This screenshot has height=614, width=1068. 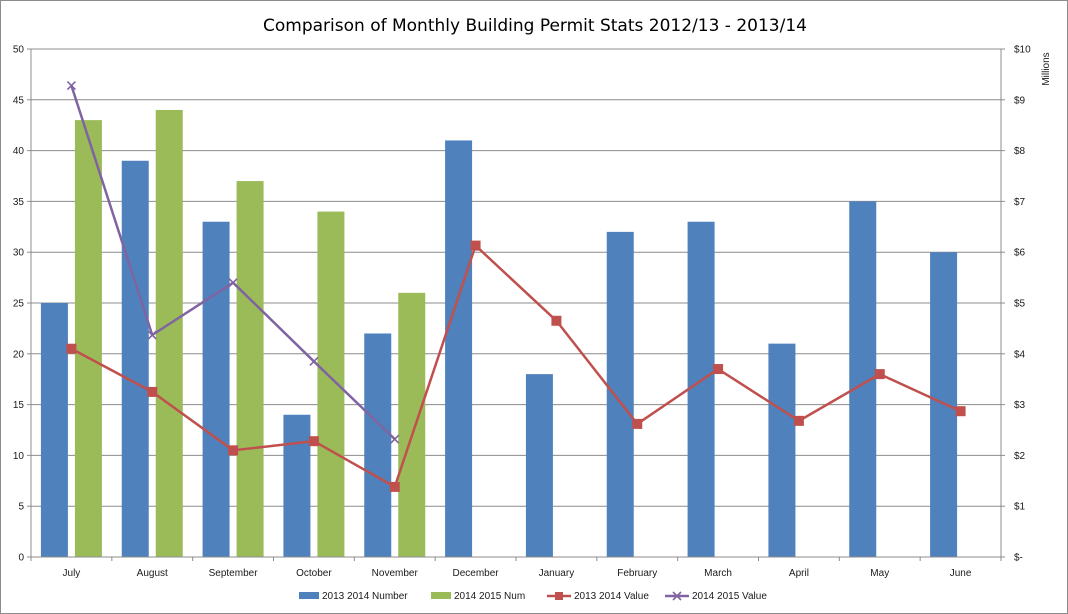 I want to click on left-tick-label: 25, so click(x=19, y=304).